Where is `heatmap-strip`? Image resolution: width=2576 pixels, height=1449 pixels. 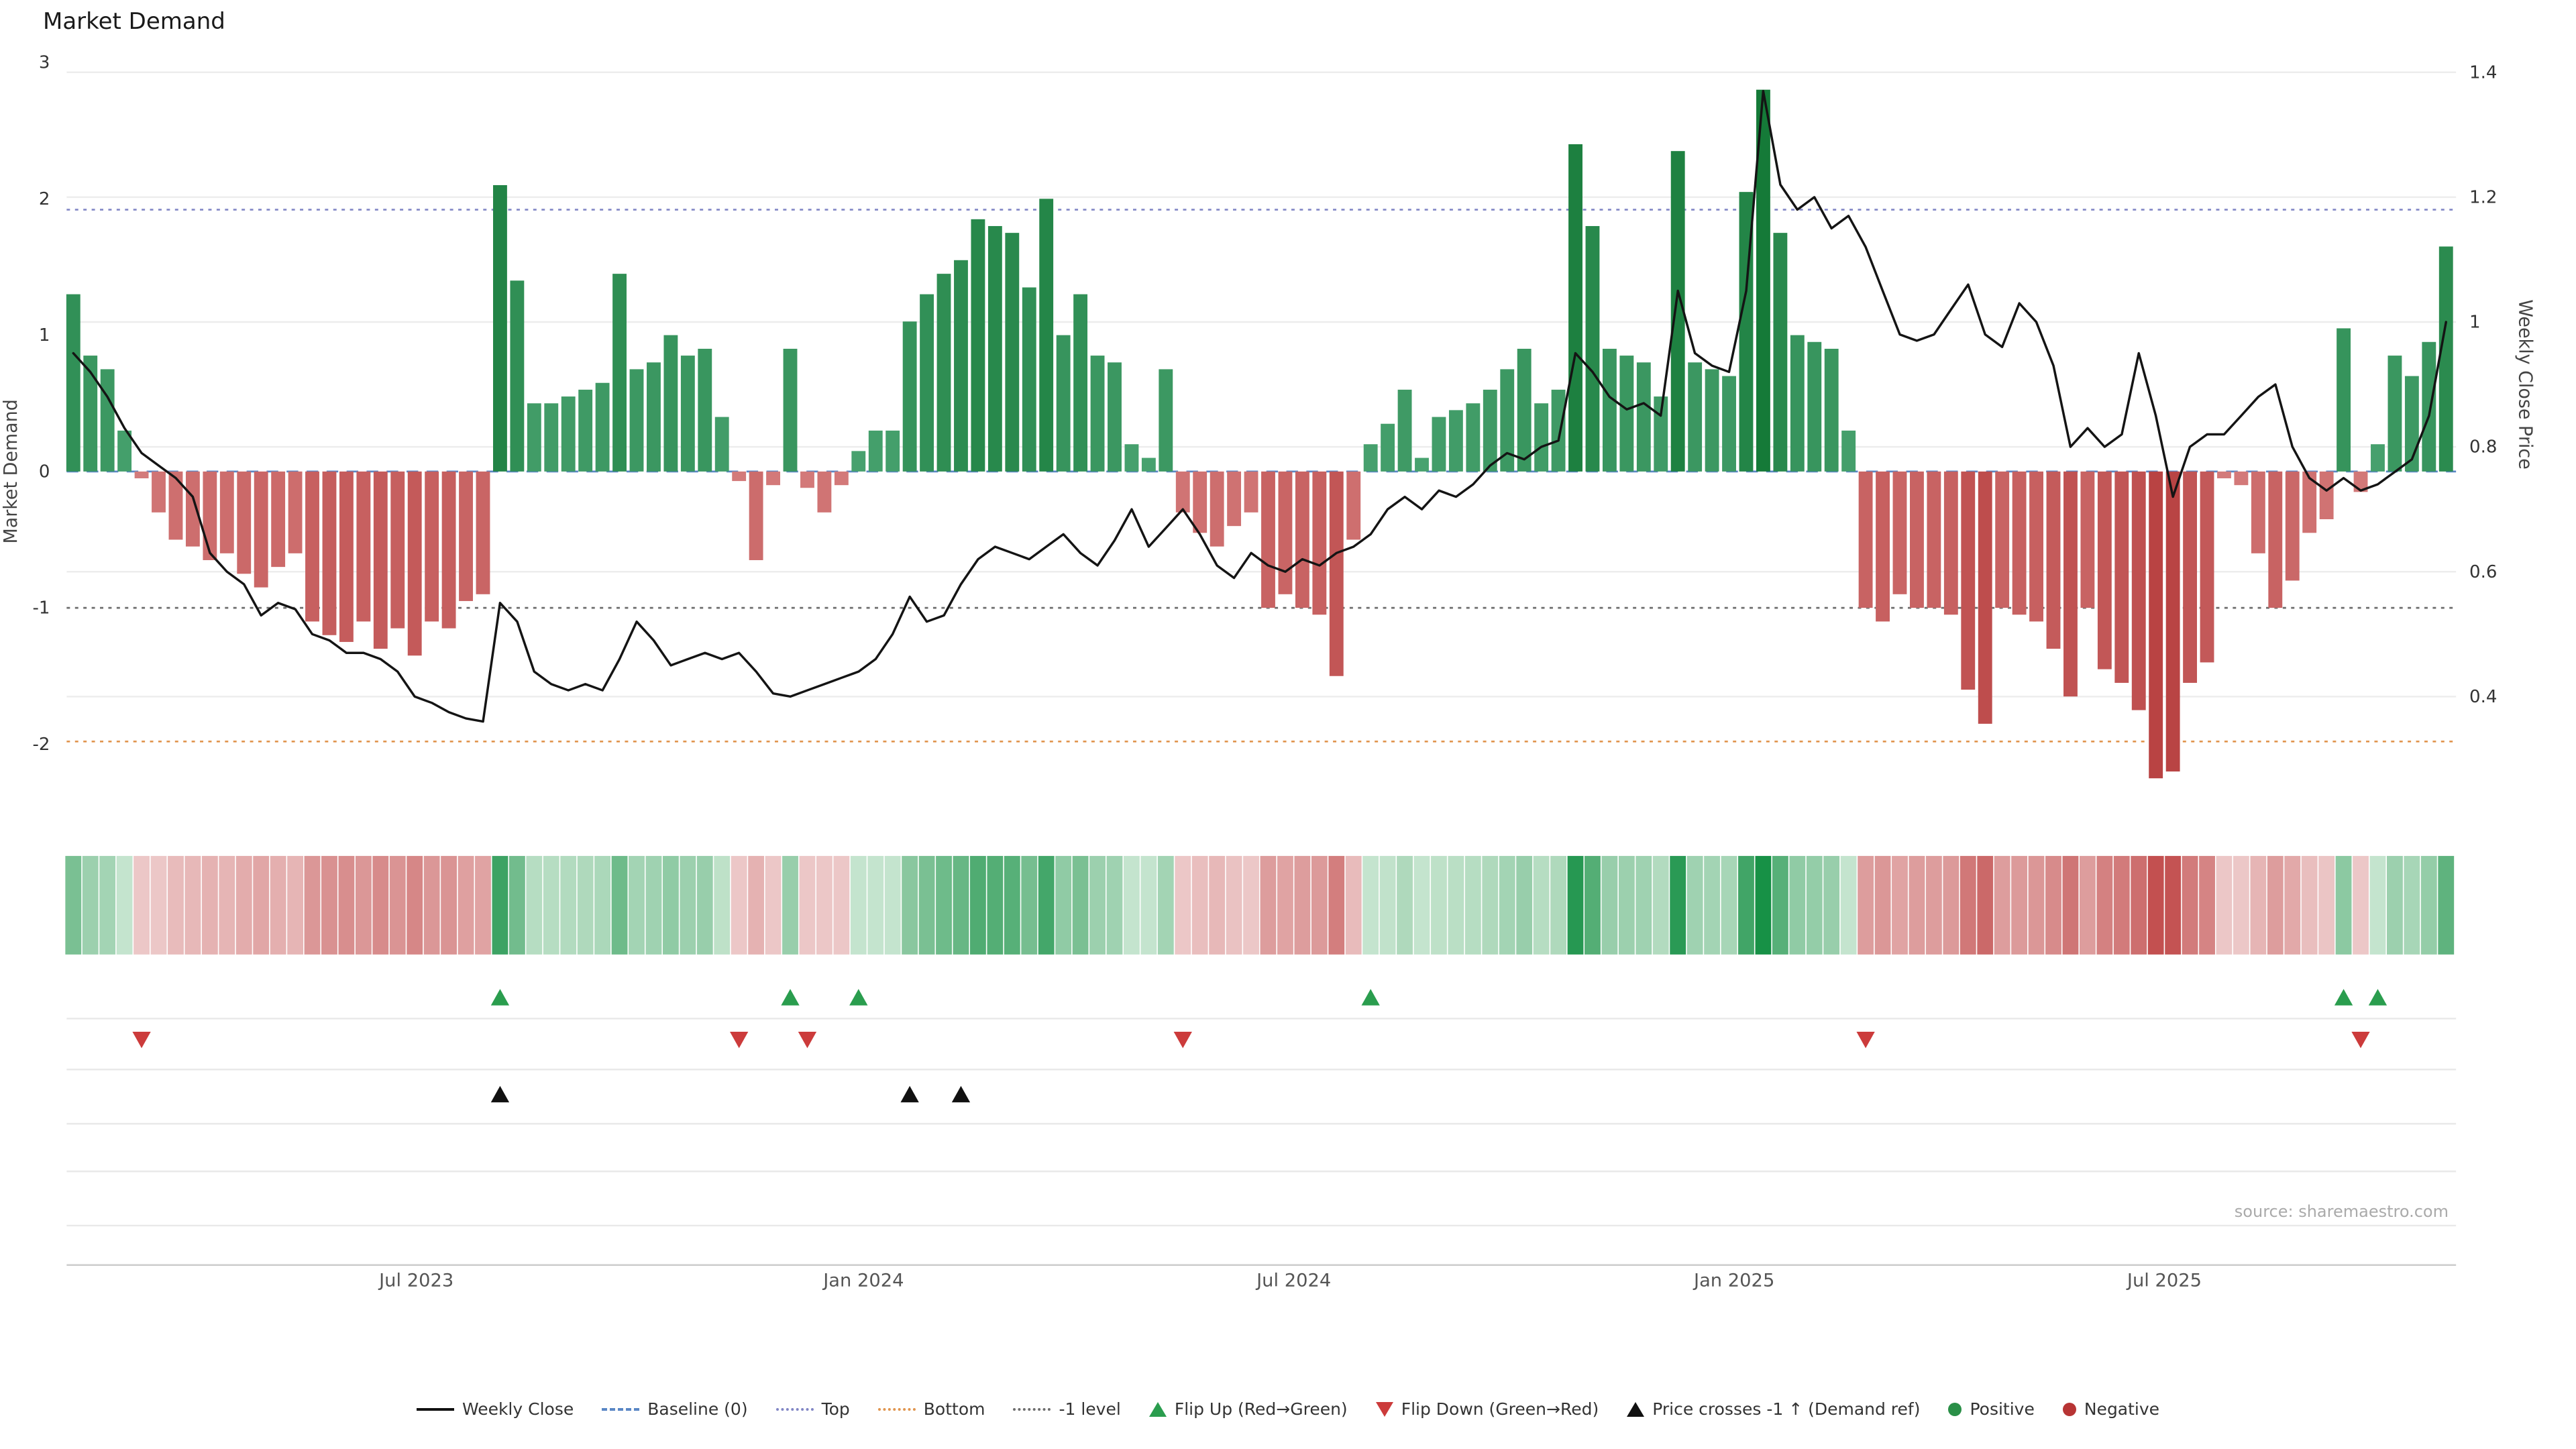
heatmap-strip is located at coordinates (1260, 905).